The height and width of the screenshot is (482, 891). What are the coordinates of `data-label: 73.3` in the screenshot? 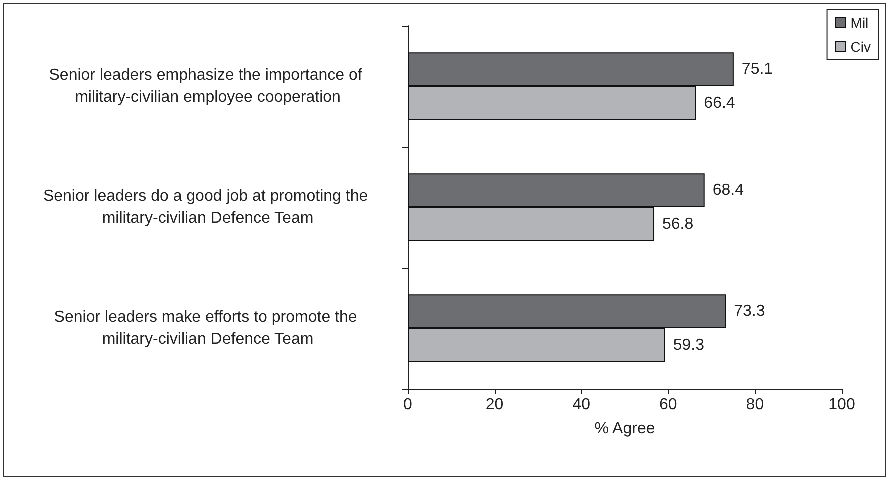 It's located at (750, 311).